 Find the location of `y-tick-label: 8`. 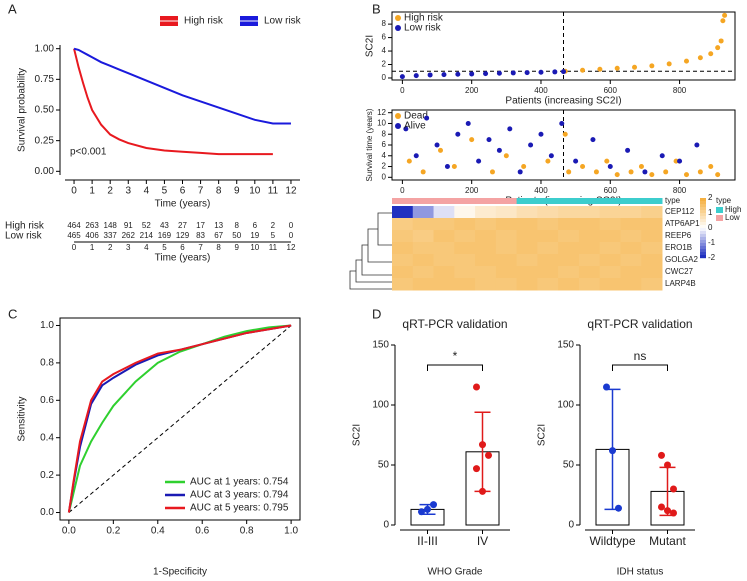

y-tick-label: 8 is located at coordinates (384, 23).